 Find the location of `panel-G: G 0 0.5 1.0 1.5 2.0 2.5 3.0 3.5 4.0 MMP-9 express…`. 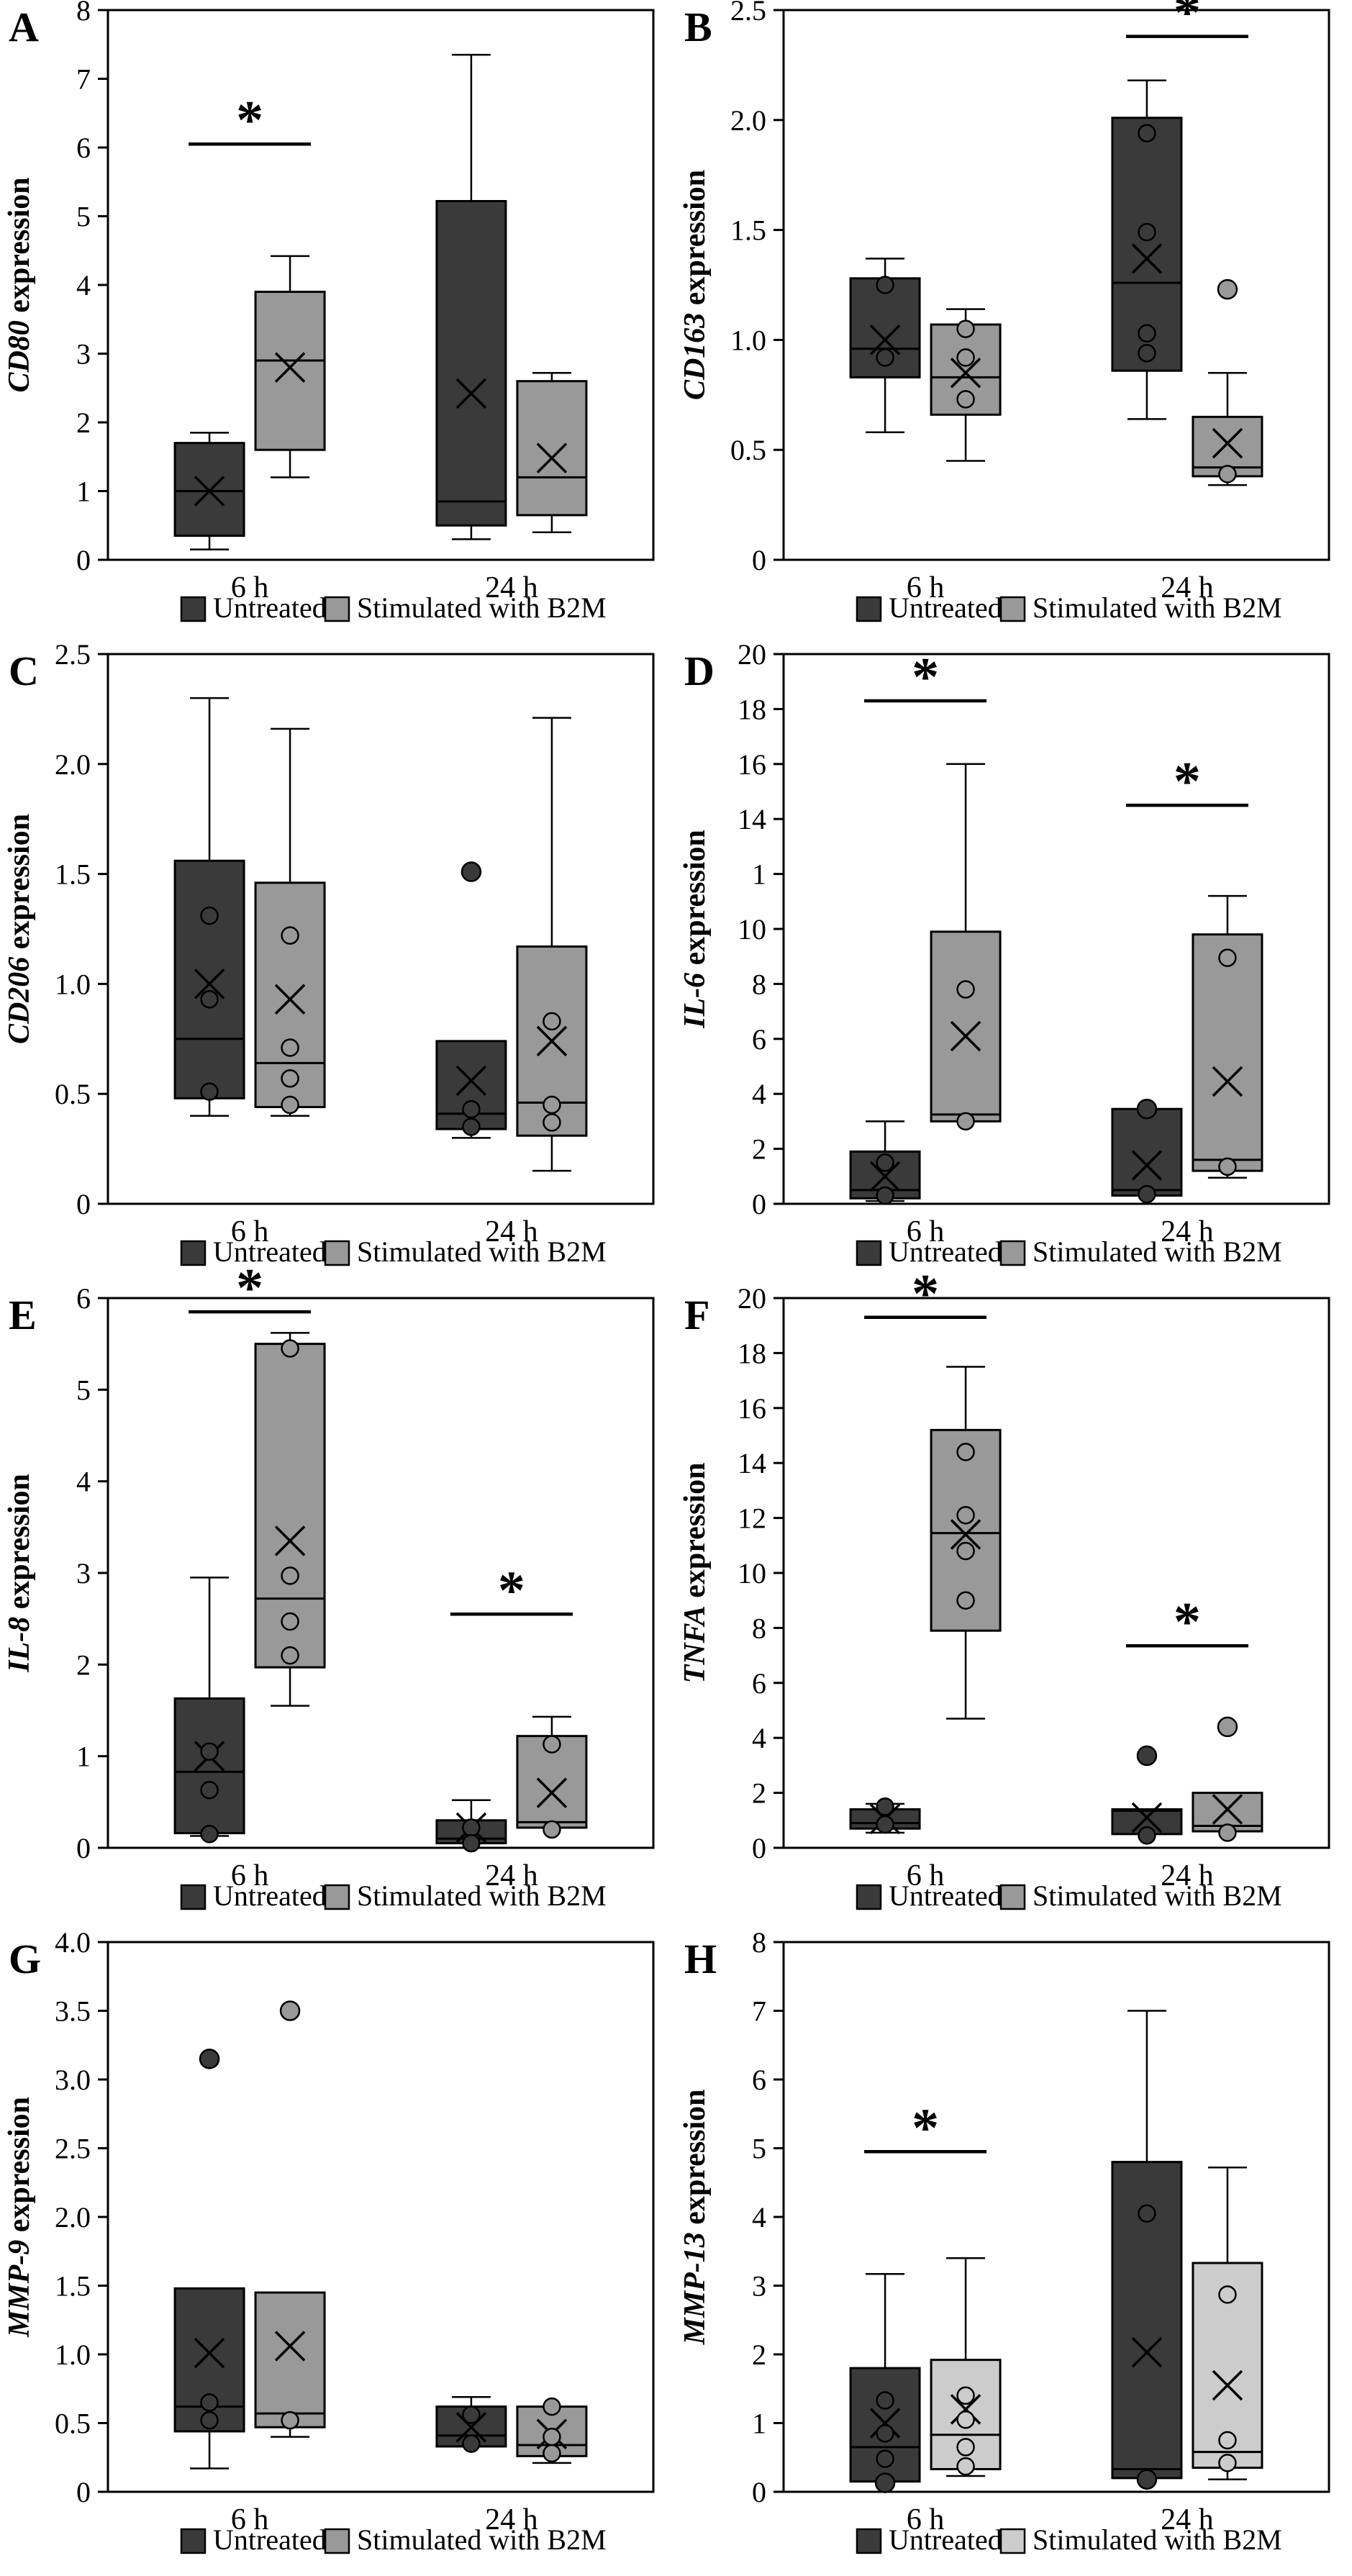

panel-G: G 0 0.5 1.0 1.5 2.0 2.5 3.0 3.5 4.0 MMP-9 express… is located at coordinates (338, 2251).